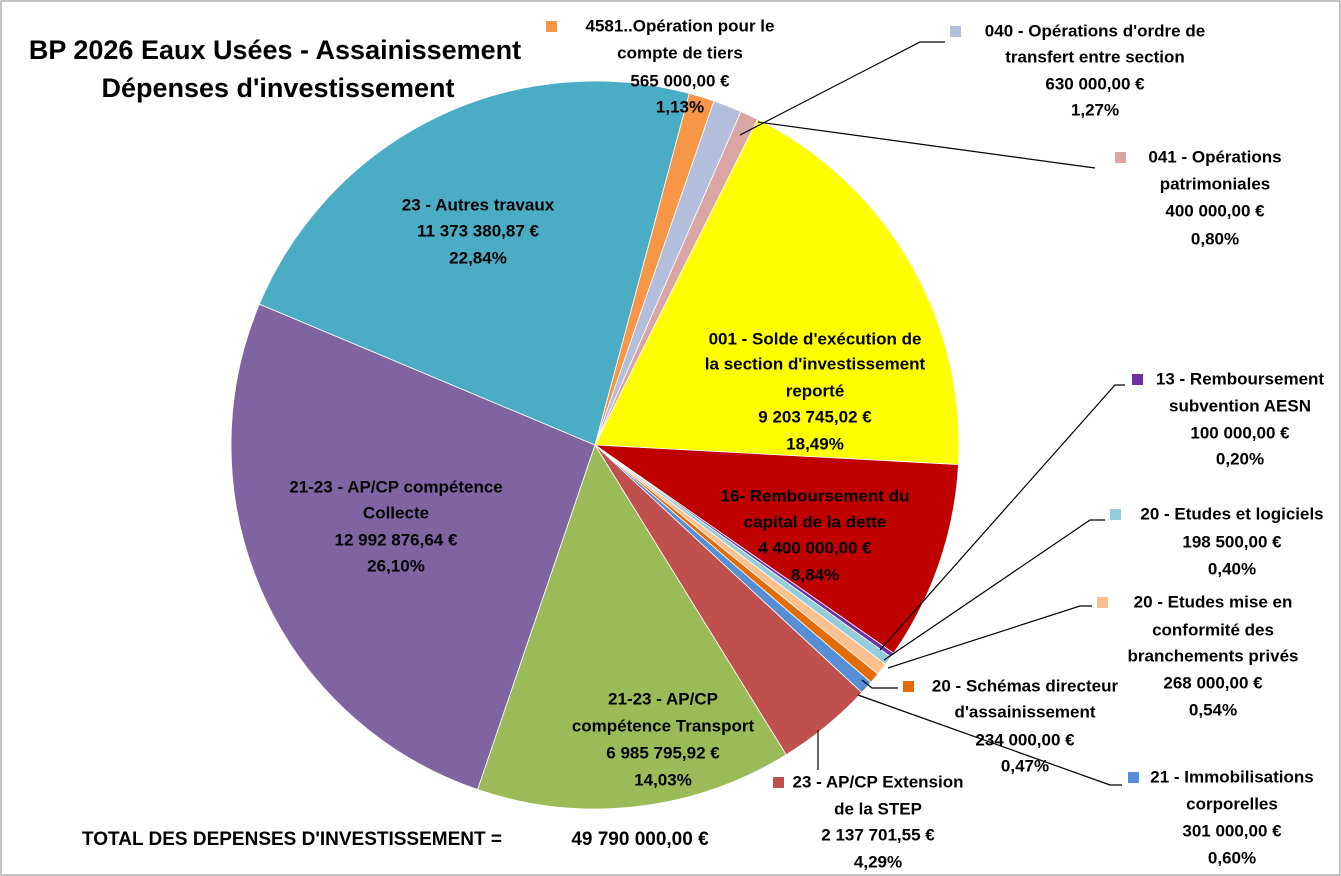  What do you see at coordinates (396, 565) in the screenshot?
I see `percent-label: 26,10%` at bounding box center [396, 565].